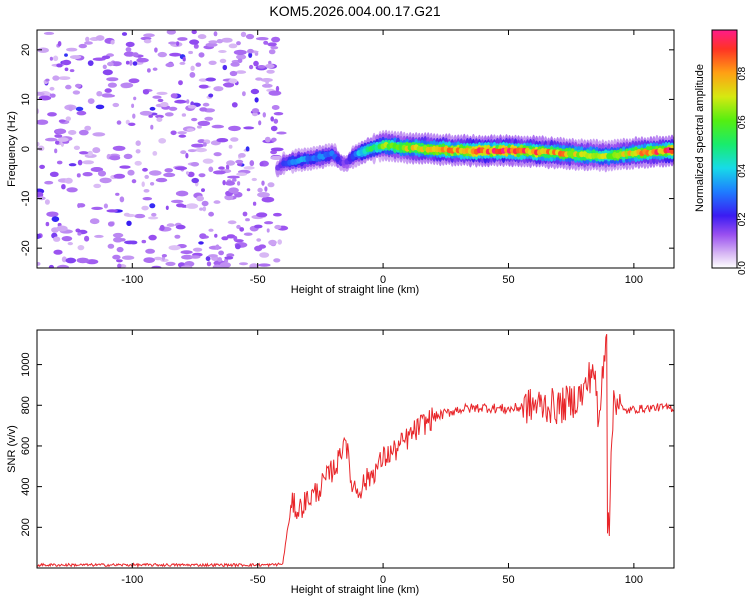  Describe the element at coordinates (508, 580) in the screenshot. I see `snr-x-tick-label: 50` at that location.